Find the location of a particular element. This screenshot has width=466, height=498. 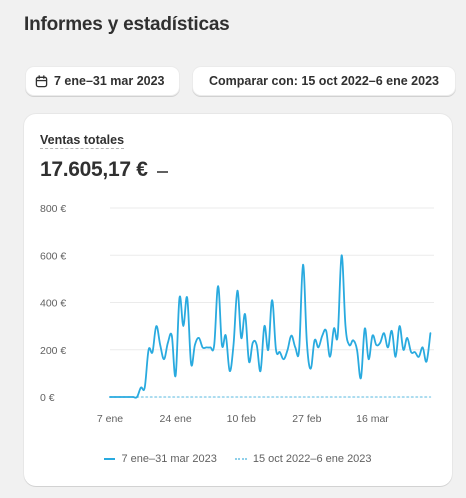

legend-label-previous: 15 oct 2022–6 ene 2023 is located at coordinates (312, 459).